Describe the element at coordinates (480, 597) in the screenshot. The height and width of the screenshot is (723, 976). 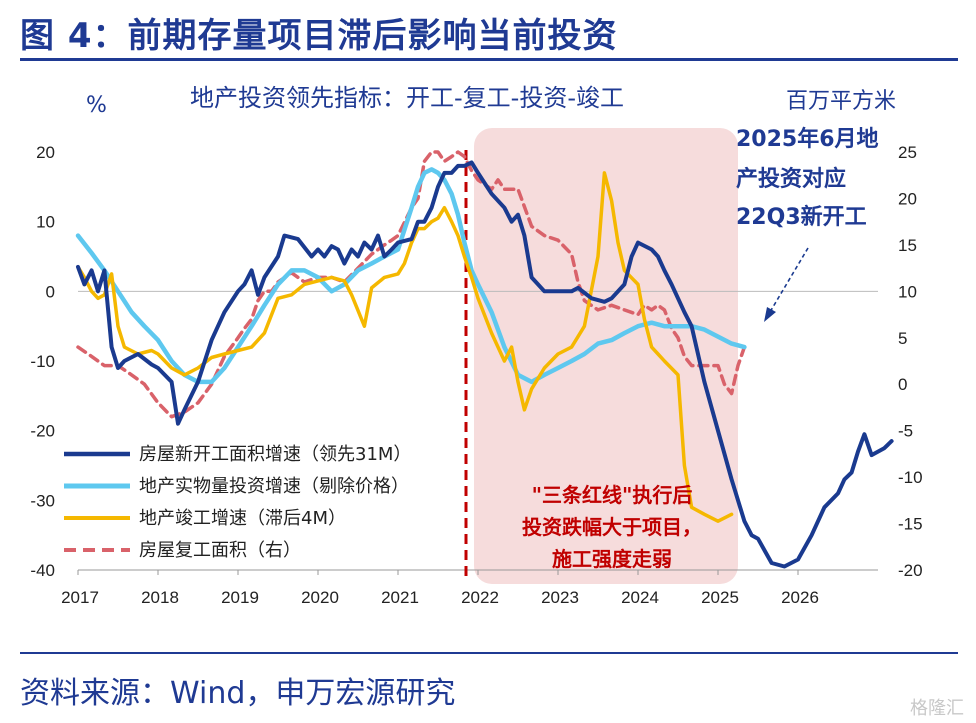
I see `x-tick-label: 2022` at that location.